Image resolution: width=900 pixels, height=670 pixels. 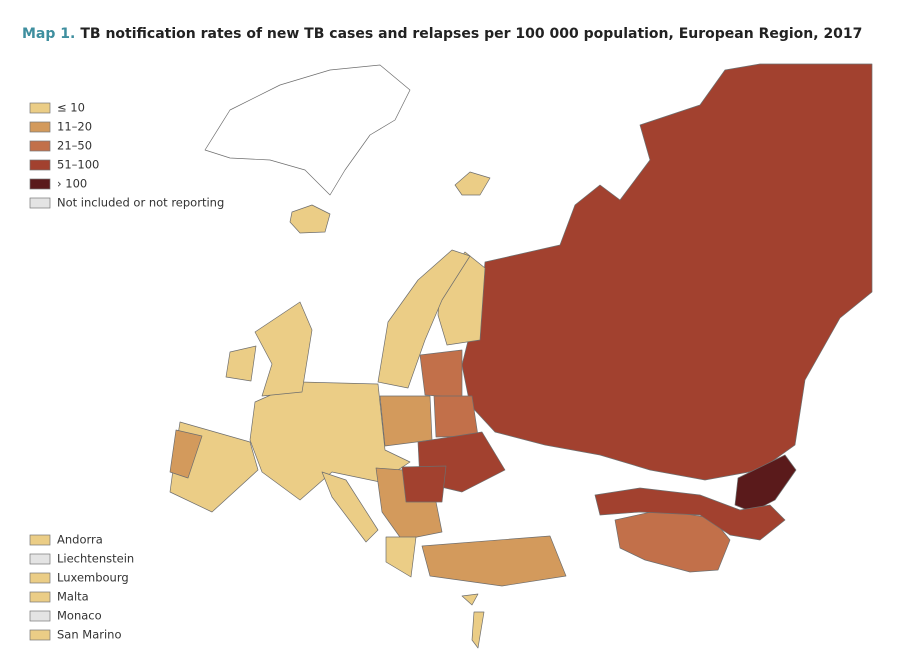 What do you see at coordinates (89, 635) in the screenshot?
I see `legend-label: San Marino` at bounding box center [89, 635].